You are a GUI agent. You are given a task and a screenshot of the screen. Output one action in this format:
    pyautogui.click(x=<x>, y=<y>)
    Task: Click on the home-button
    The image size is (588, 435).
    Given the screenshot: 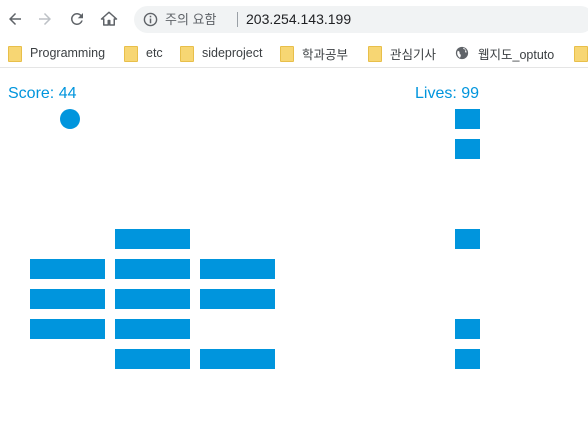 What is the action you would take?
    pyautogui.click(x=109, y=19)
    